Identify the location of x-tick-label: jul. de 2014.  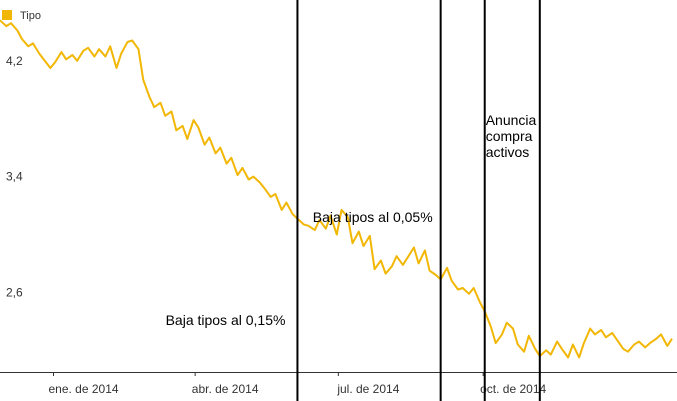
(367, 389).